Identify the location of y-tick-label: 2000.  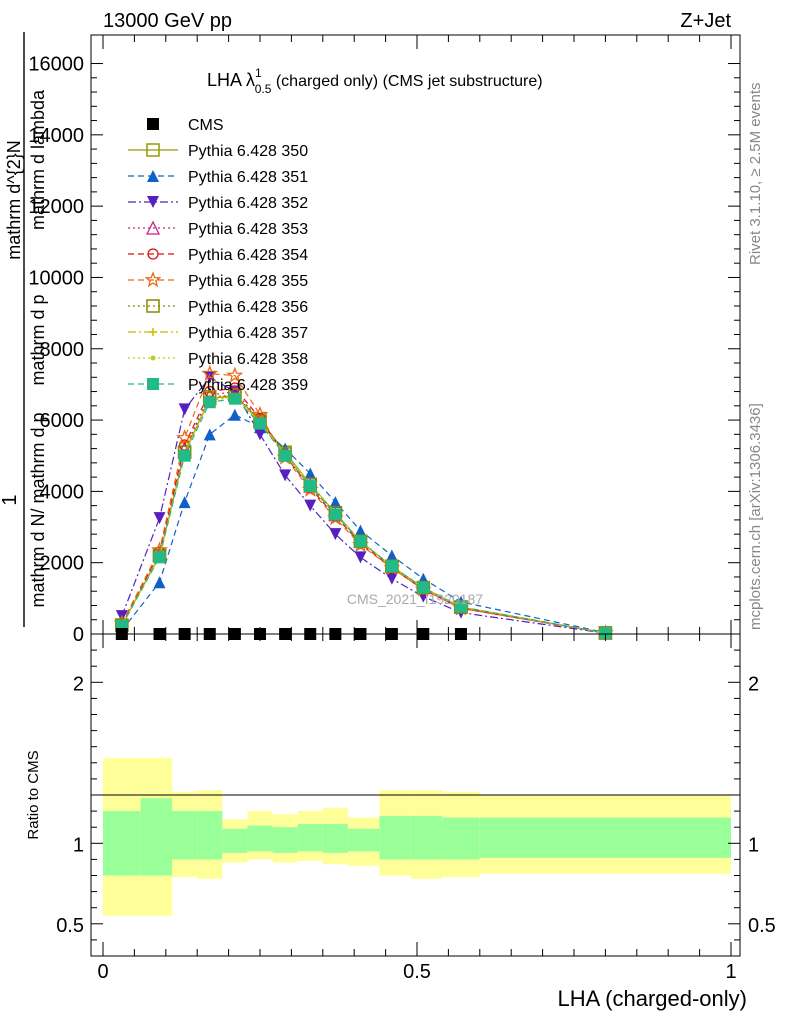
(62, 564).